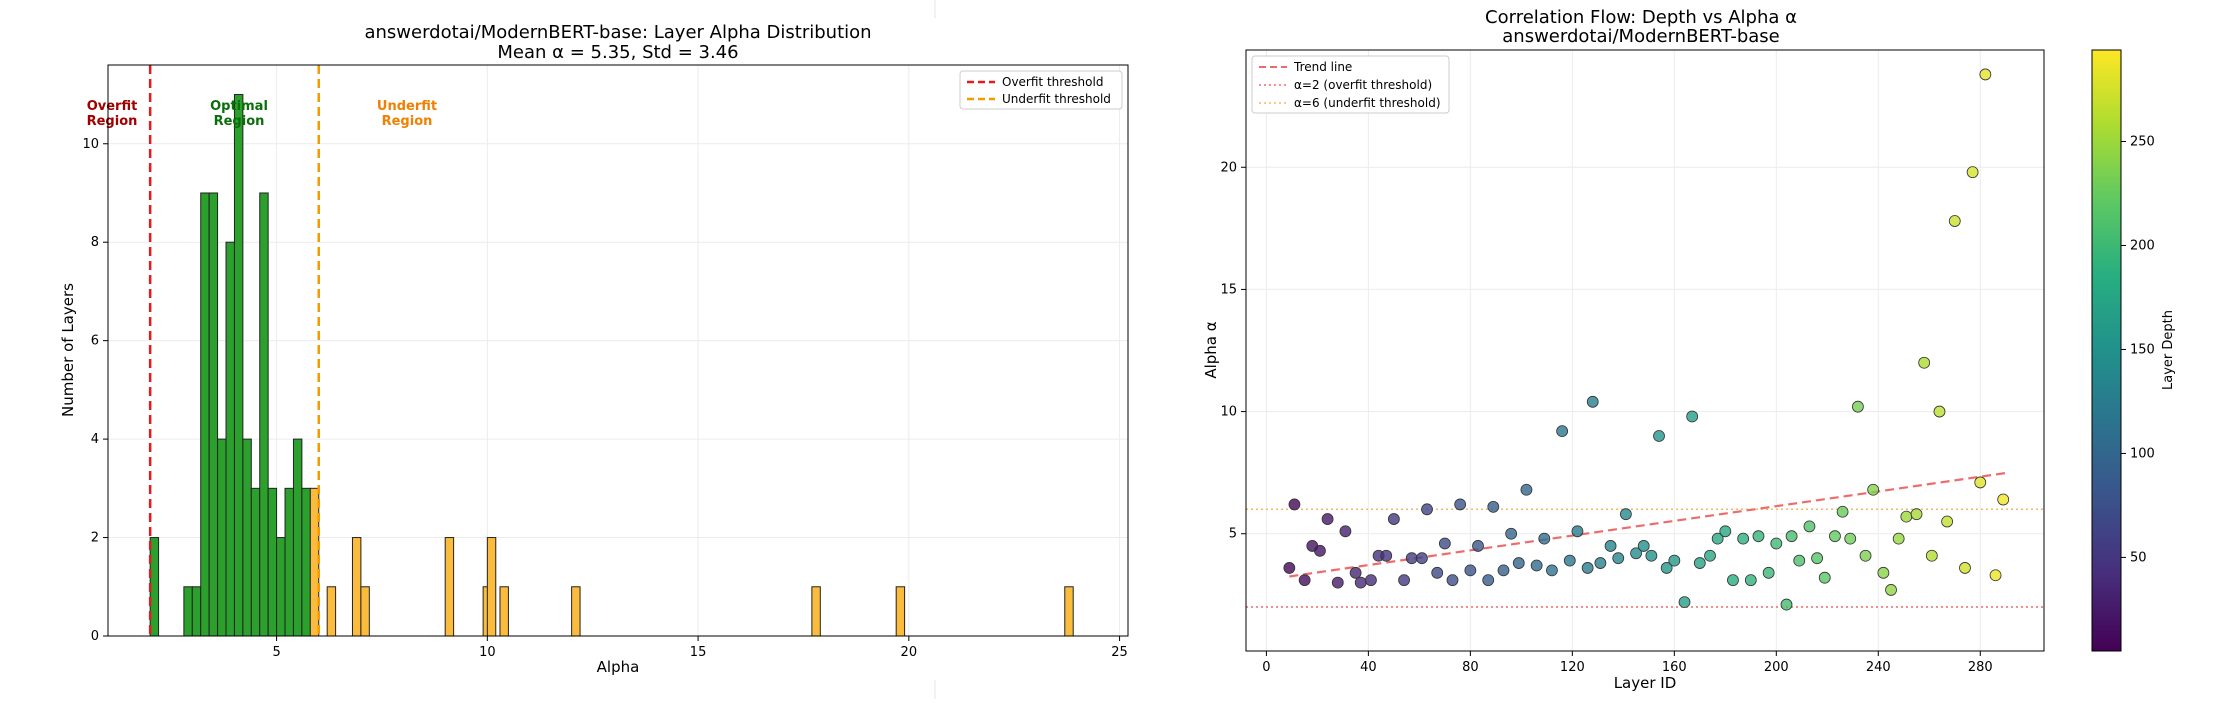  What do you see at coordinates (1322, 67) in the screenshot?
I see `scatter-legend-trend-label: Trend line` at bounding box center [1322, 67].